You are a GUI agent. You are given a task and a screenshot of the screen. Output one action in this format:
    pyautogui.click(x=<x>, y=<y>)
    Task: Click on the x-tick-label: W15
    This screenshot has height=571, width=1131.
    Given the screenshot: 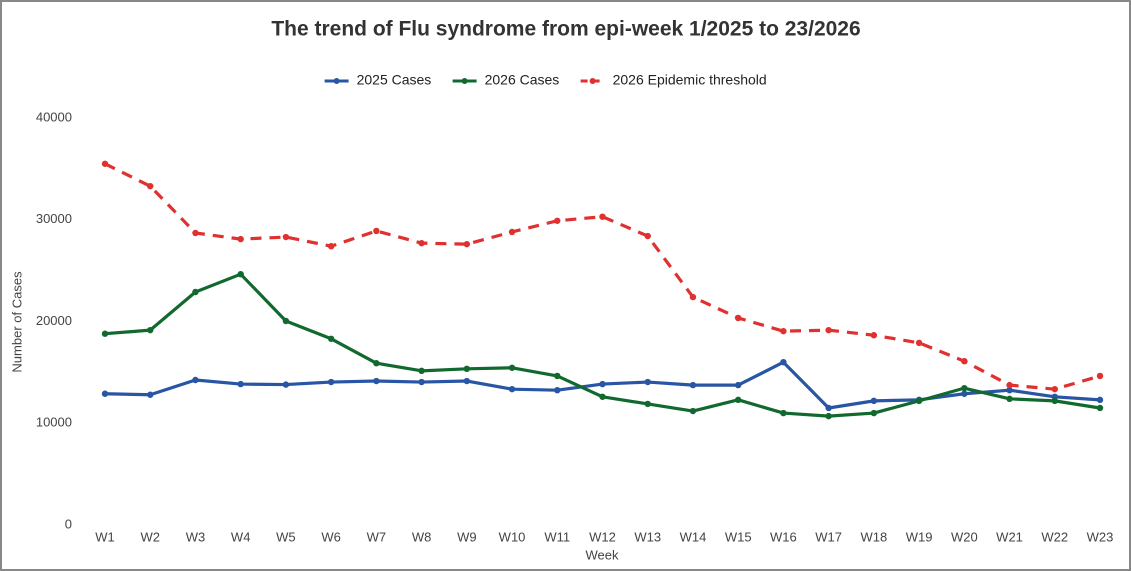 What is the action you would take?
    pyautogui.click(x=738, y=536)
    